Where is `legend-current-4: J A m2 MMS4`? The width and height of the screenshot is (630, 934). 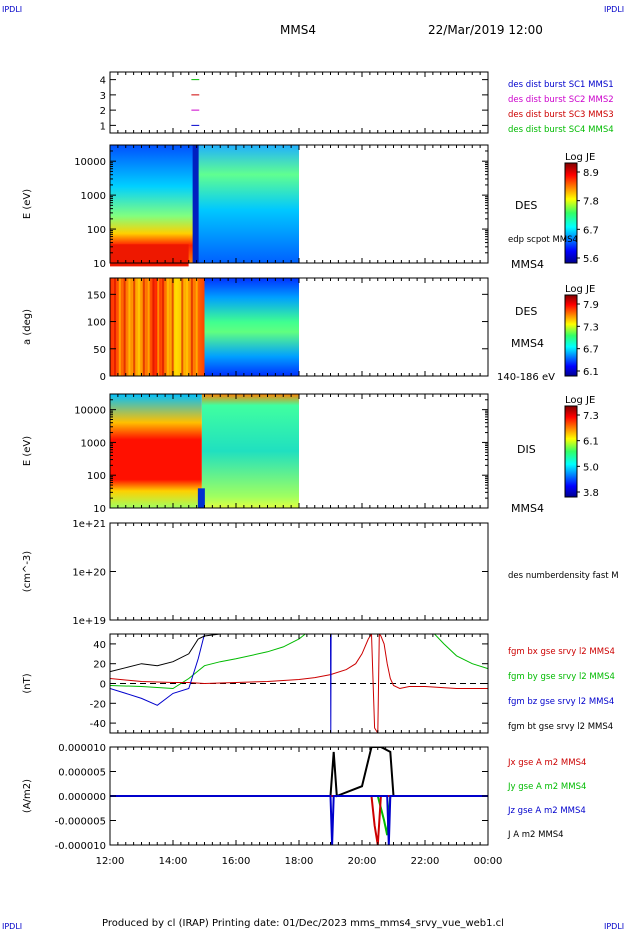 legend-current-4: J A m2 MMS4 is located at coordinates (535, 835).